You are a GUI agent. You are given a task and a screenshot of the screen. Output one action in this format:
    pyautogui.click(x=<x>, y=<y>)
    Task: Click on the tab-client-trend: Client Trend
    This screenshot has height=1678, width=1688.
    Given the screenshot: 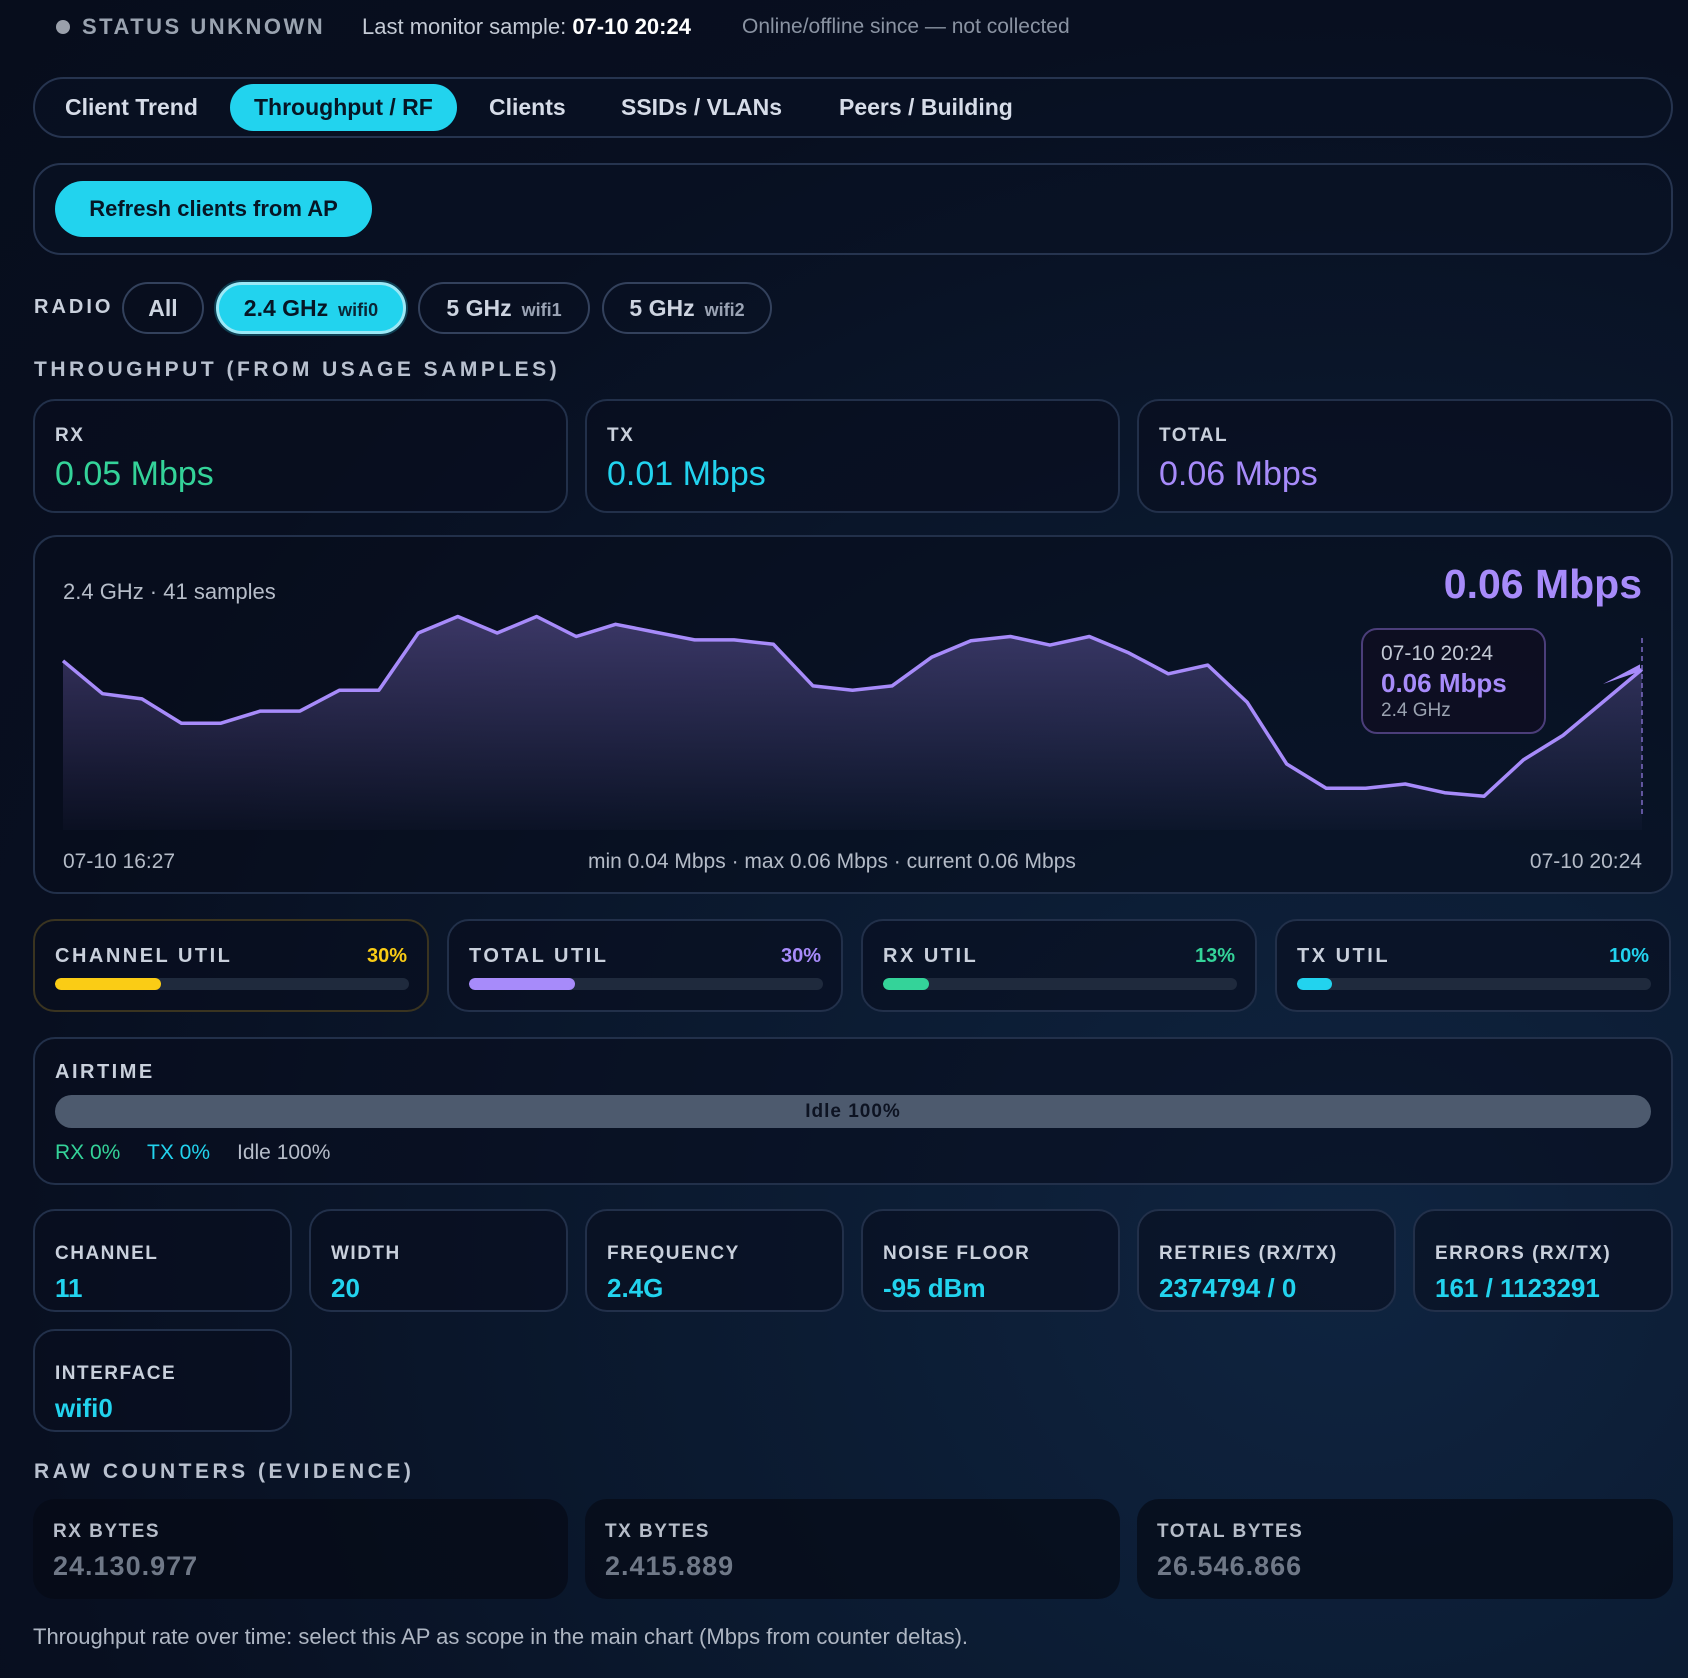 What is the action you would take?
    pyautogui.click(x=131, y=107)
    